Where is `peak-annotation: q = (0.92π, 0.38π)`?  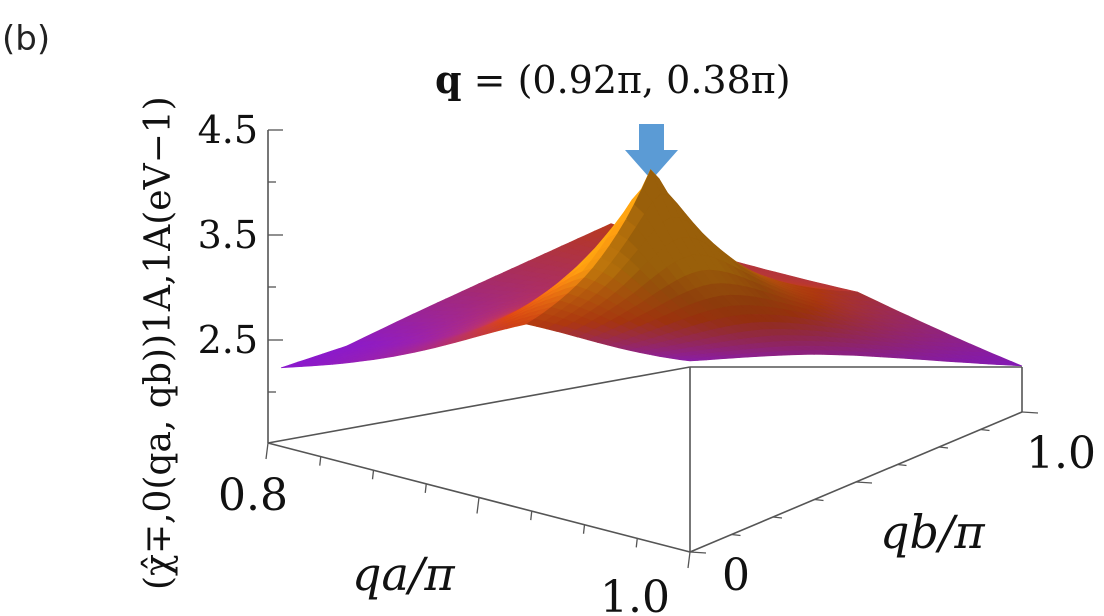 peak-annotation: q = (0.92π, 0.38π) is located at coordinates (613, 79).